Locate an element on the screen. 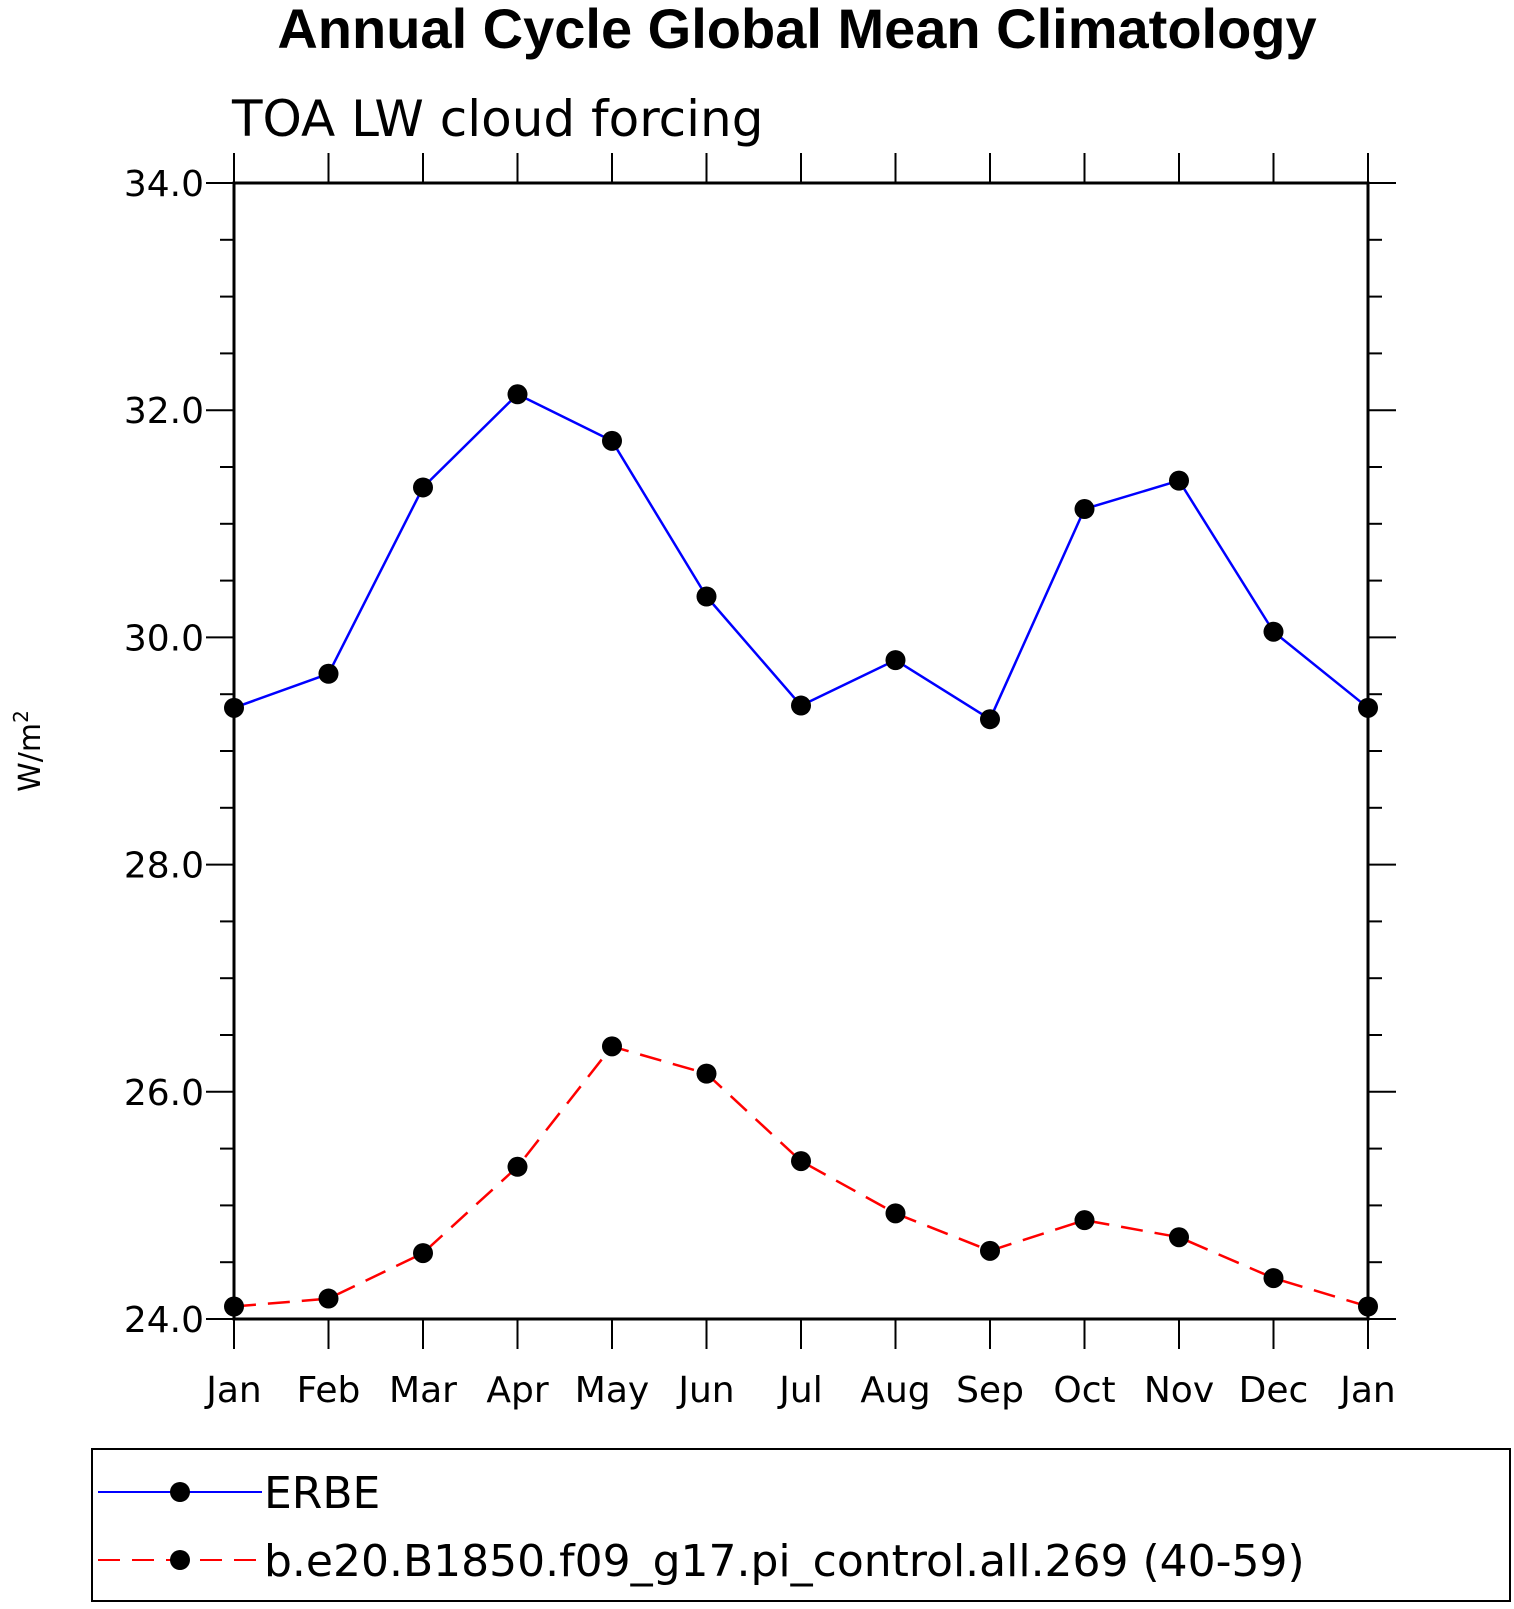 Image resolution: width=1514 pixels, height=1609 pixels. y-tick-label: 30.0 is located at coordinates (164, 638).